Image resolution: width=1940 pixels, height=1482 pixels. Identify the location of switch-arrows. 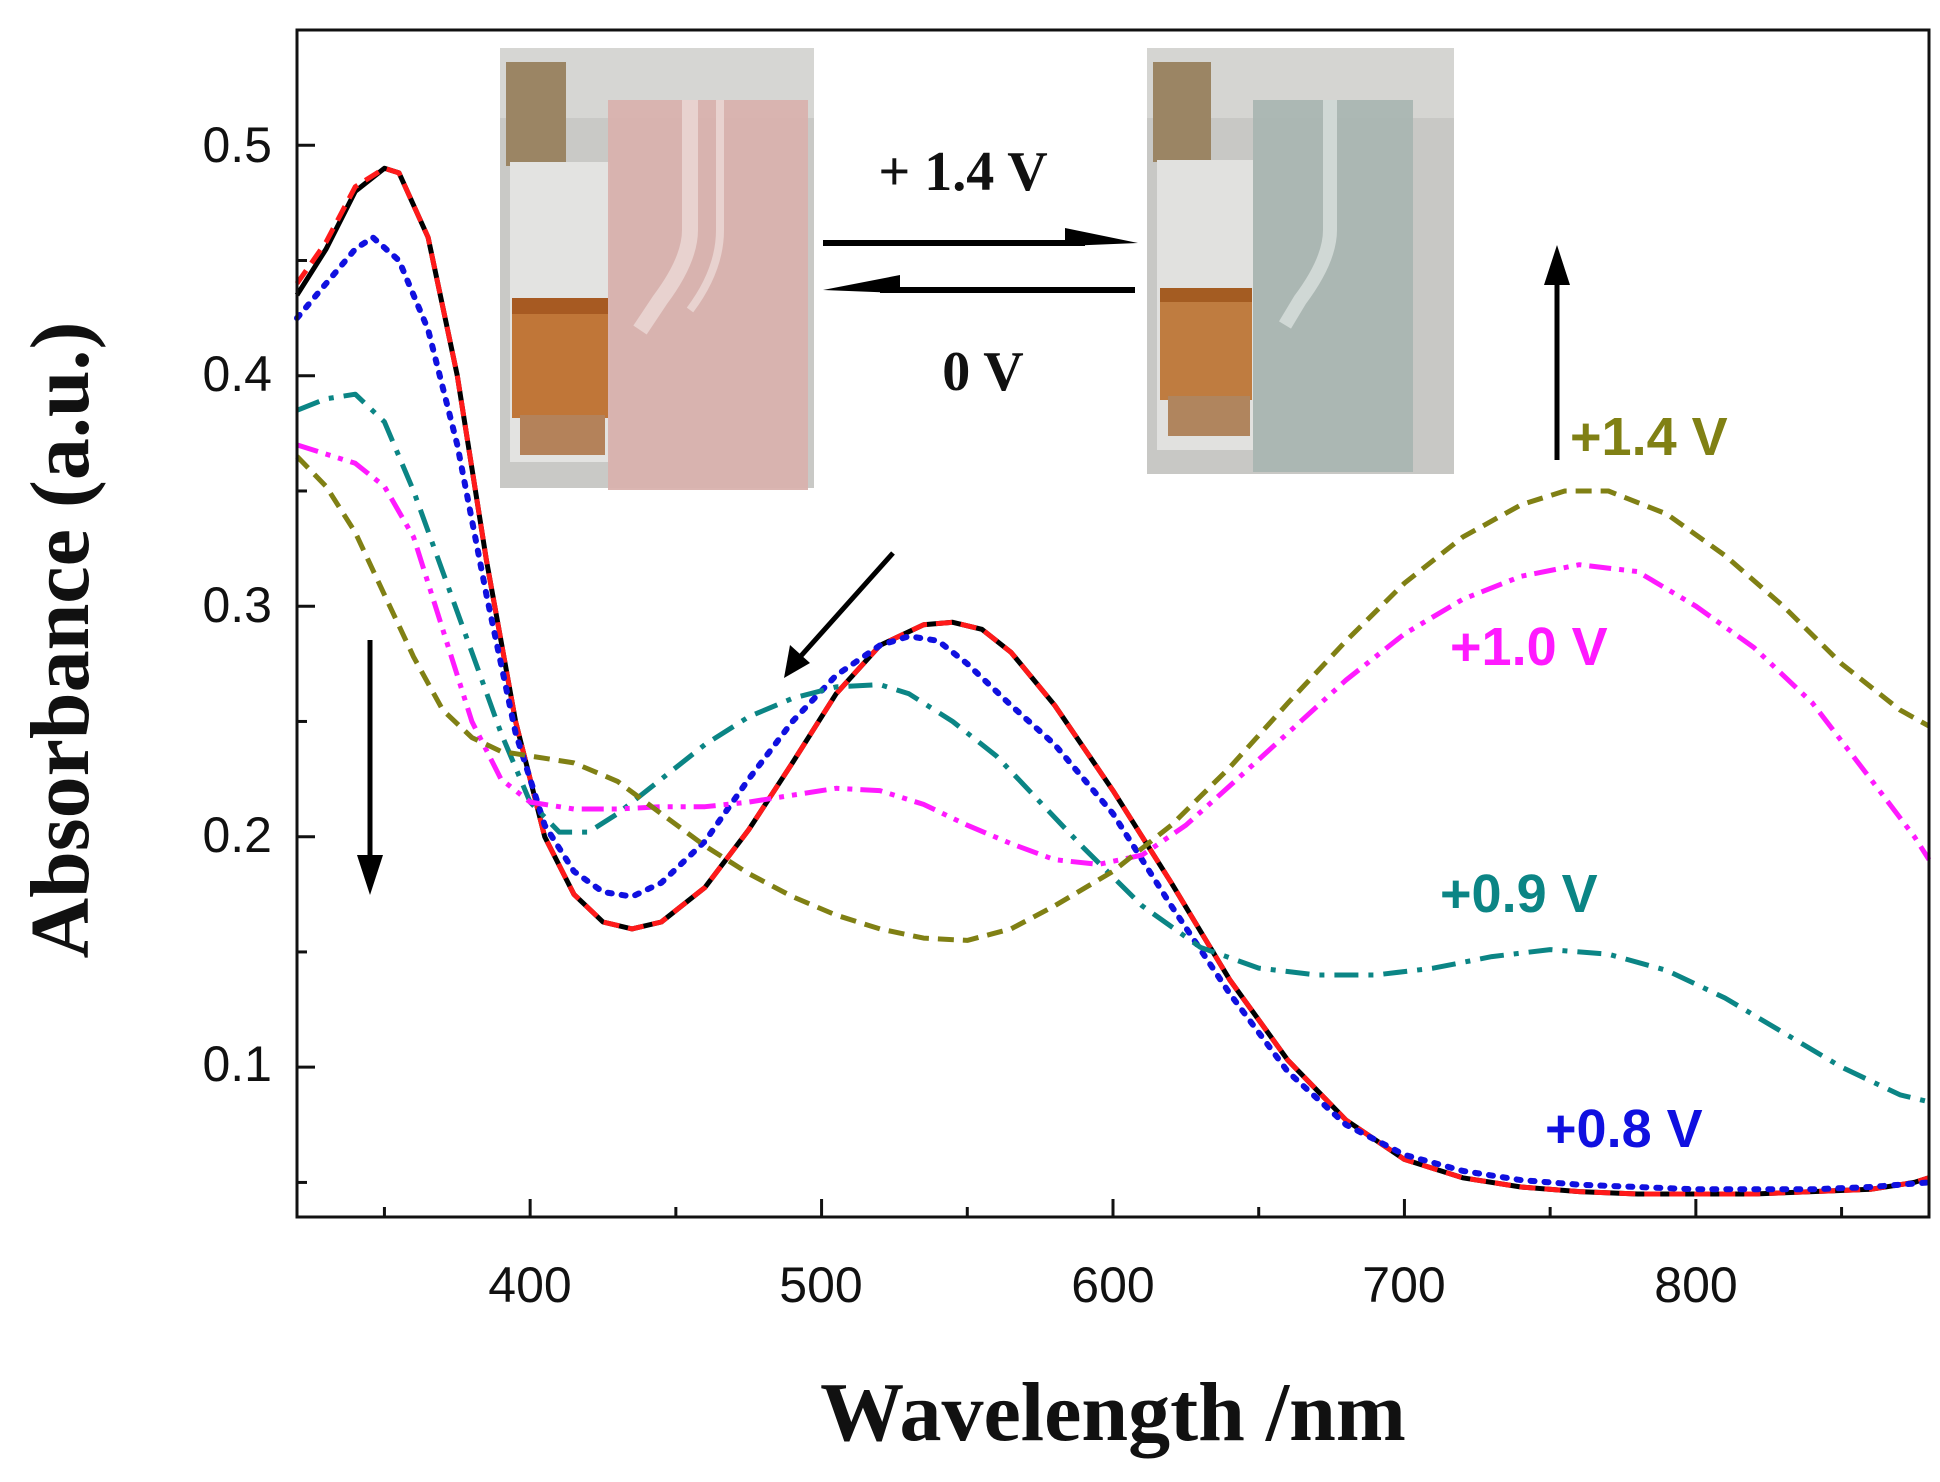
(980, 260).